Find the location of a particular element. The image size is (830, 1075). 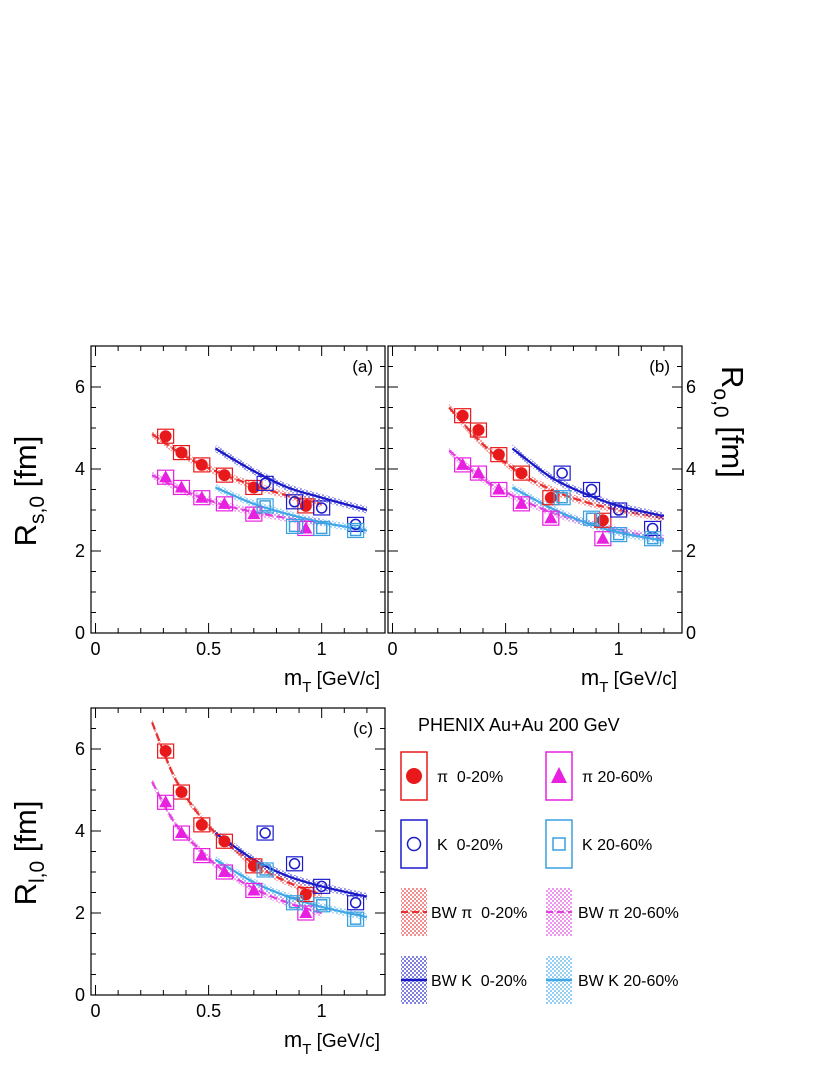

panel-c-bw_k_c-curve is located at coordinates (291, 865).